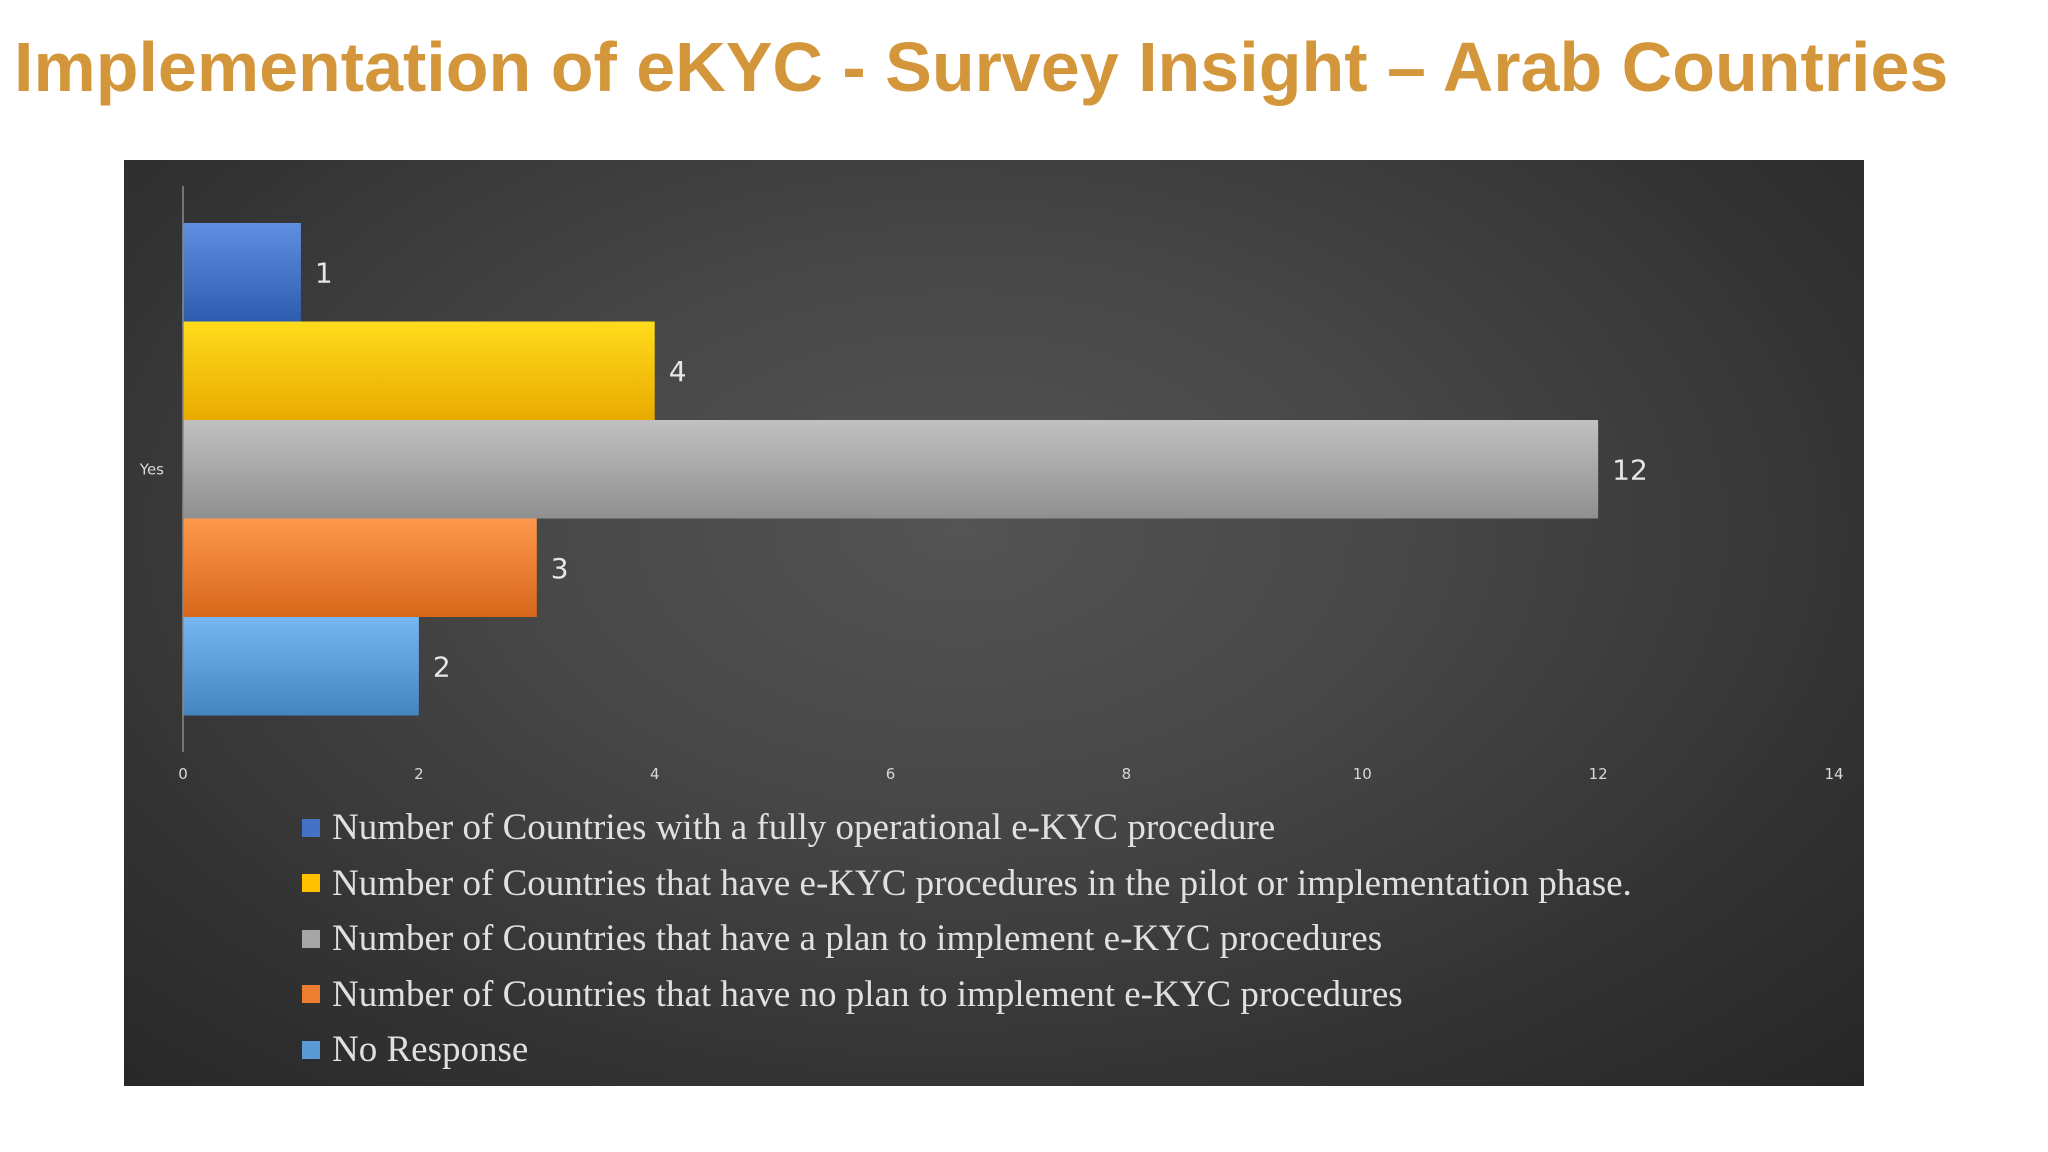 The height and width of the screenshot is (1152, 2048). I want to click on legend-item-5: No Response, so click(1072, 1050).